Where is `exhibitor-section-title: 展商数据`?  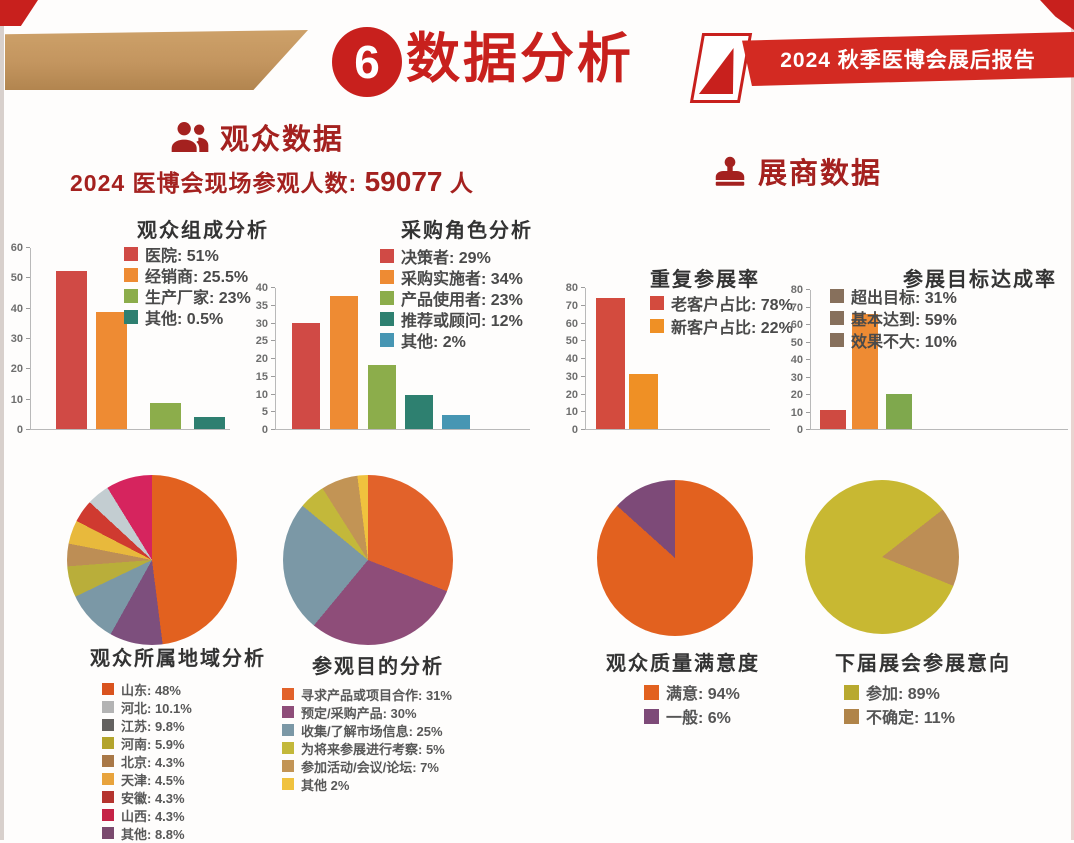 exhibitor-section-title: 展商数据 is located at coordinates (820, 174).